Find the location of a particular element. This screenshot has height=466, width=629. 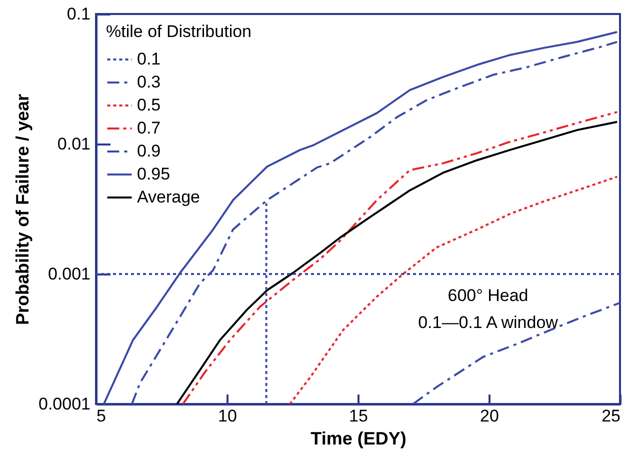

legend-label: 0.3 is located at coordinates (149, 82).